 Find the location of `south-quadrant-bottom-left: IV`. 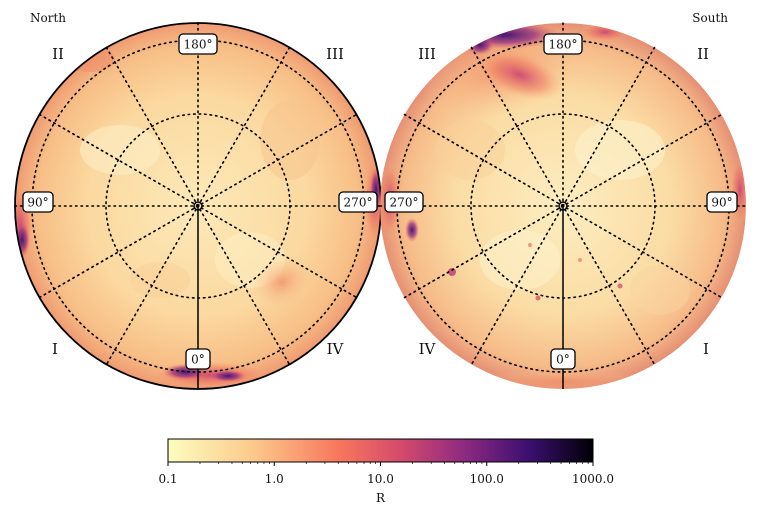

south-quadrant-bottom-left: IV is located at coordinates (428, 349).